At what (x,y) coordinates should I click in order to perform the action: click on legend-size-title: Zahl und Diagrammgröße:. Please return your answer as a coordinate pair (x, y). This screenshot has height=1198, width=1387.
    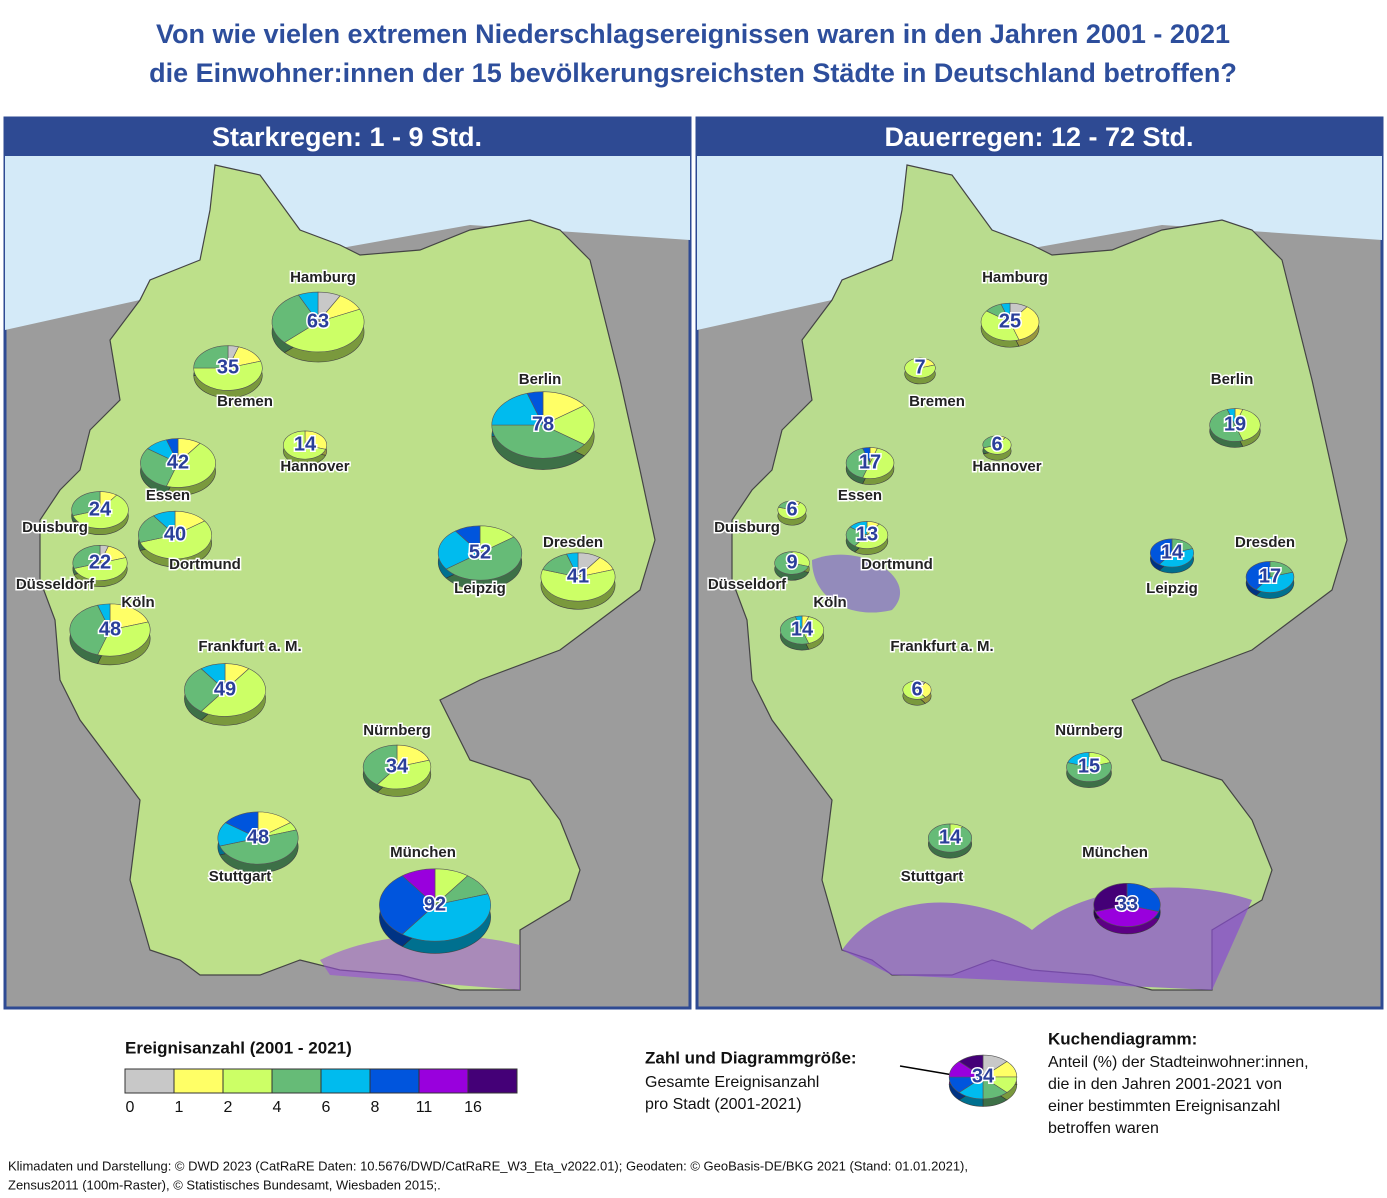
    Looking at the image, I should click on (751, 1057).